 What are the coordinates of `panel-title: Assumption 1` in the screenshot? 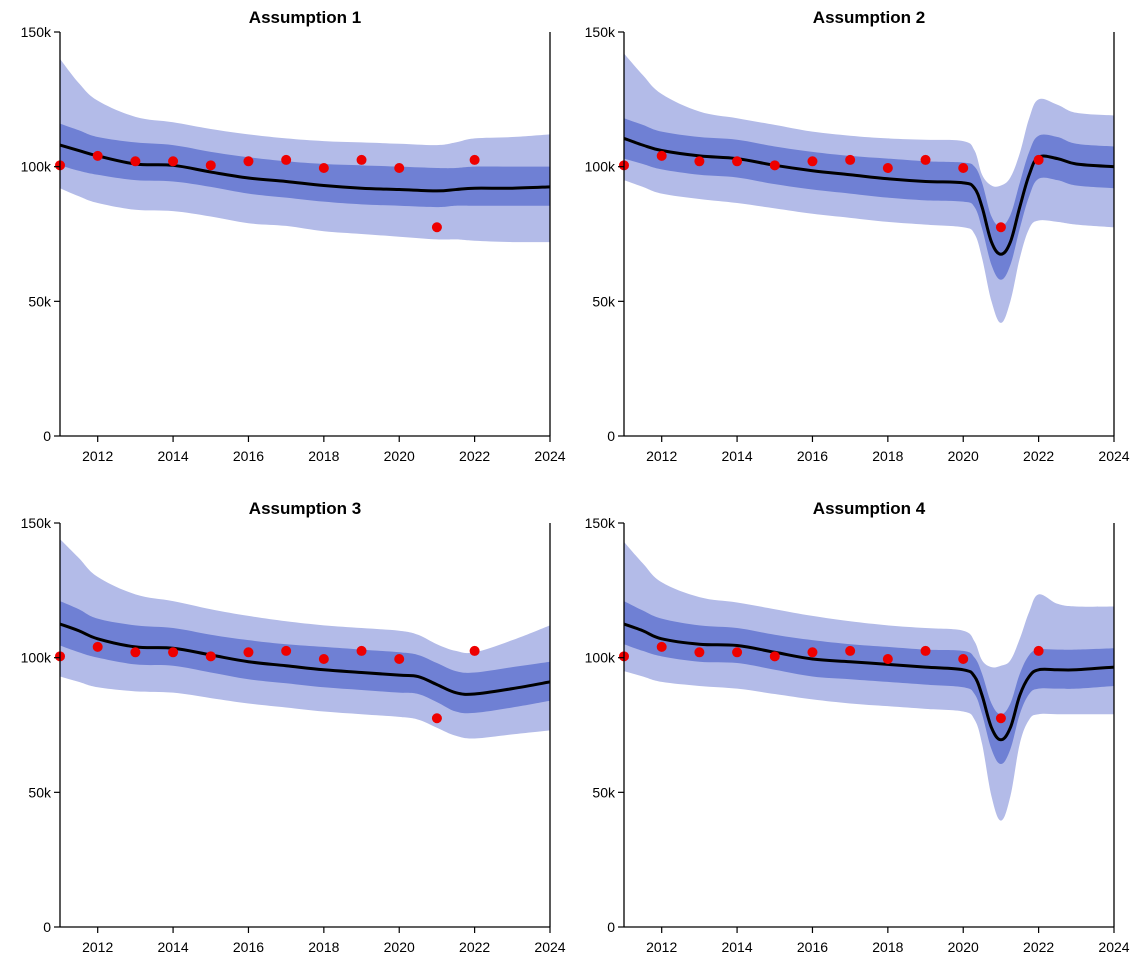 It's located at (305, 17).